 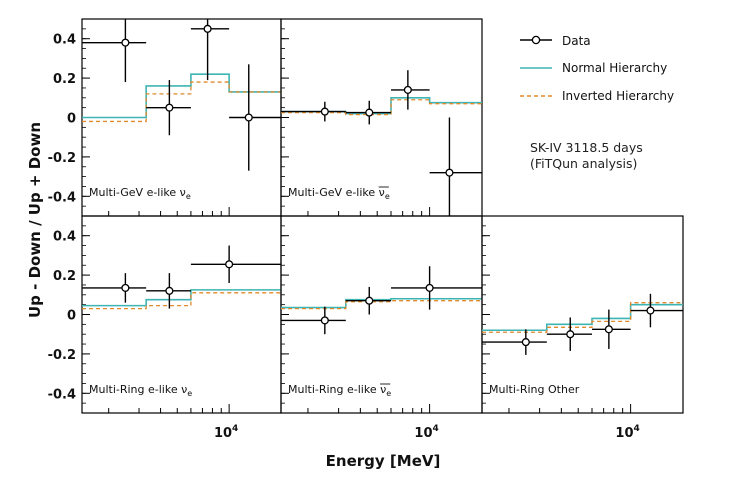 What do you see at coordinates (576, 41) in the screenshot?
I see `legend-entry-data: Data` at bounding box center [576, 41].